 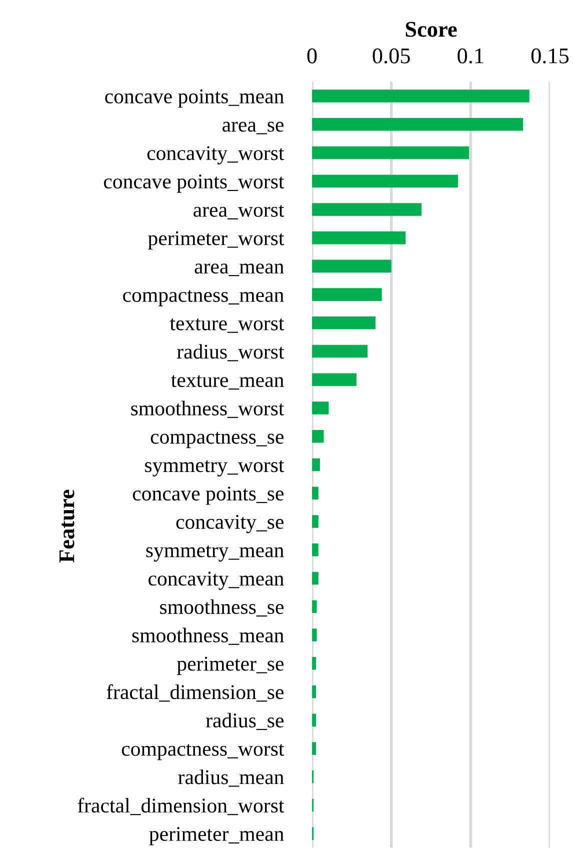 I want to click on y-tick-label: smoothness_worst, so click(x=207, y=409).